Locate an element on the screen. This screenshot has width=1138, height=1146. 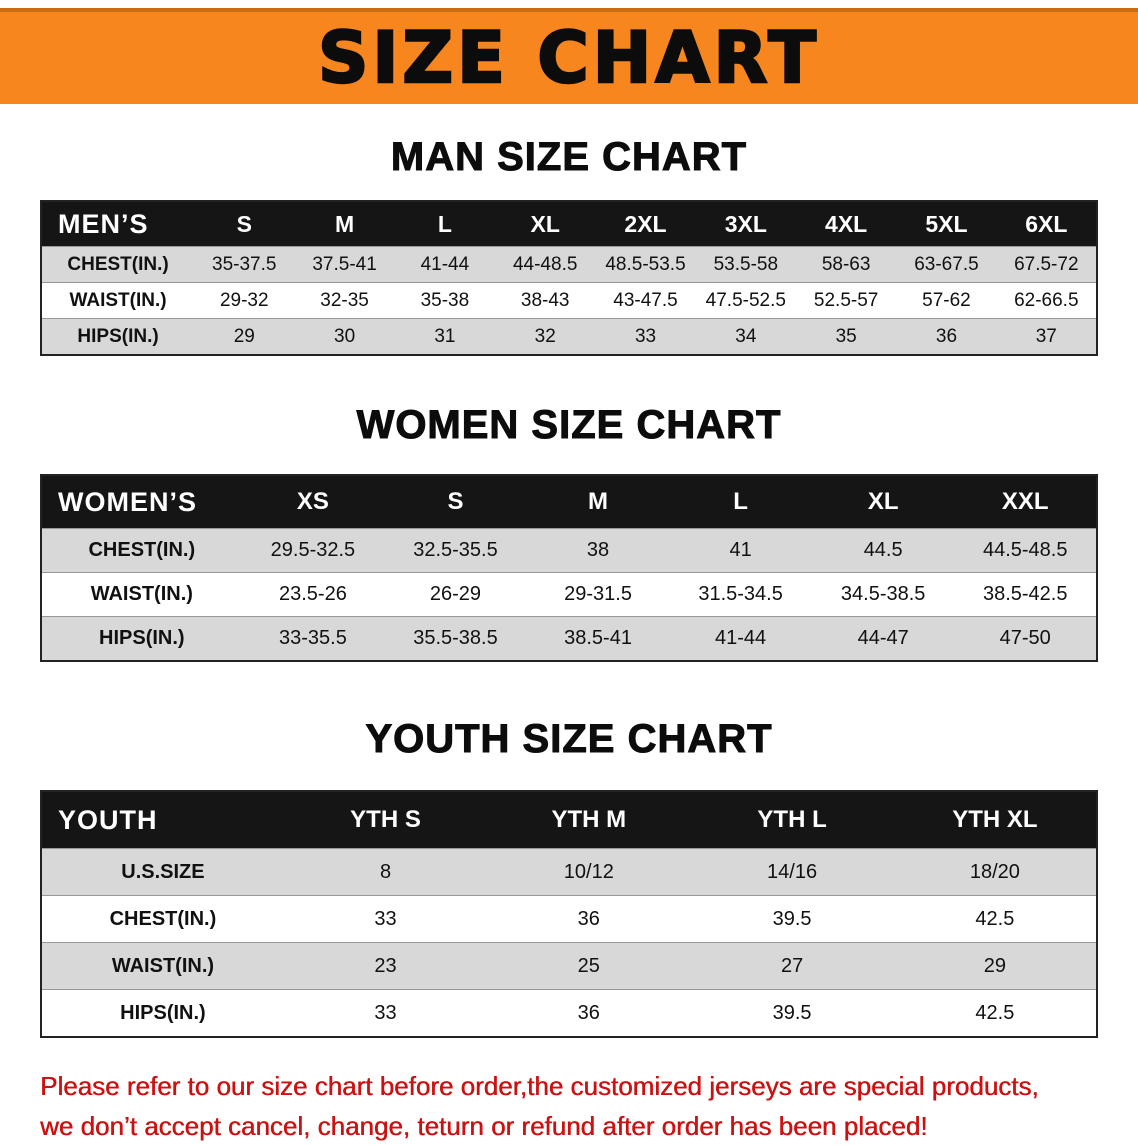
size-cell: 30 is located at coordinates (345, 336).